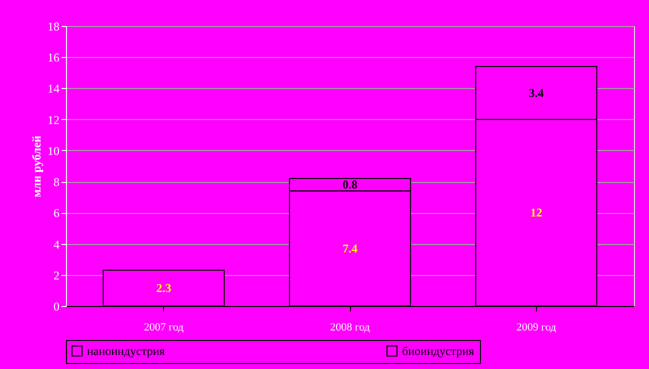 This screenshot has height=369, width=649. I want to click on data-label: 2.3, so click(164, 288).